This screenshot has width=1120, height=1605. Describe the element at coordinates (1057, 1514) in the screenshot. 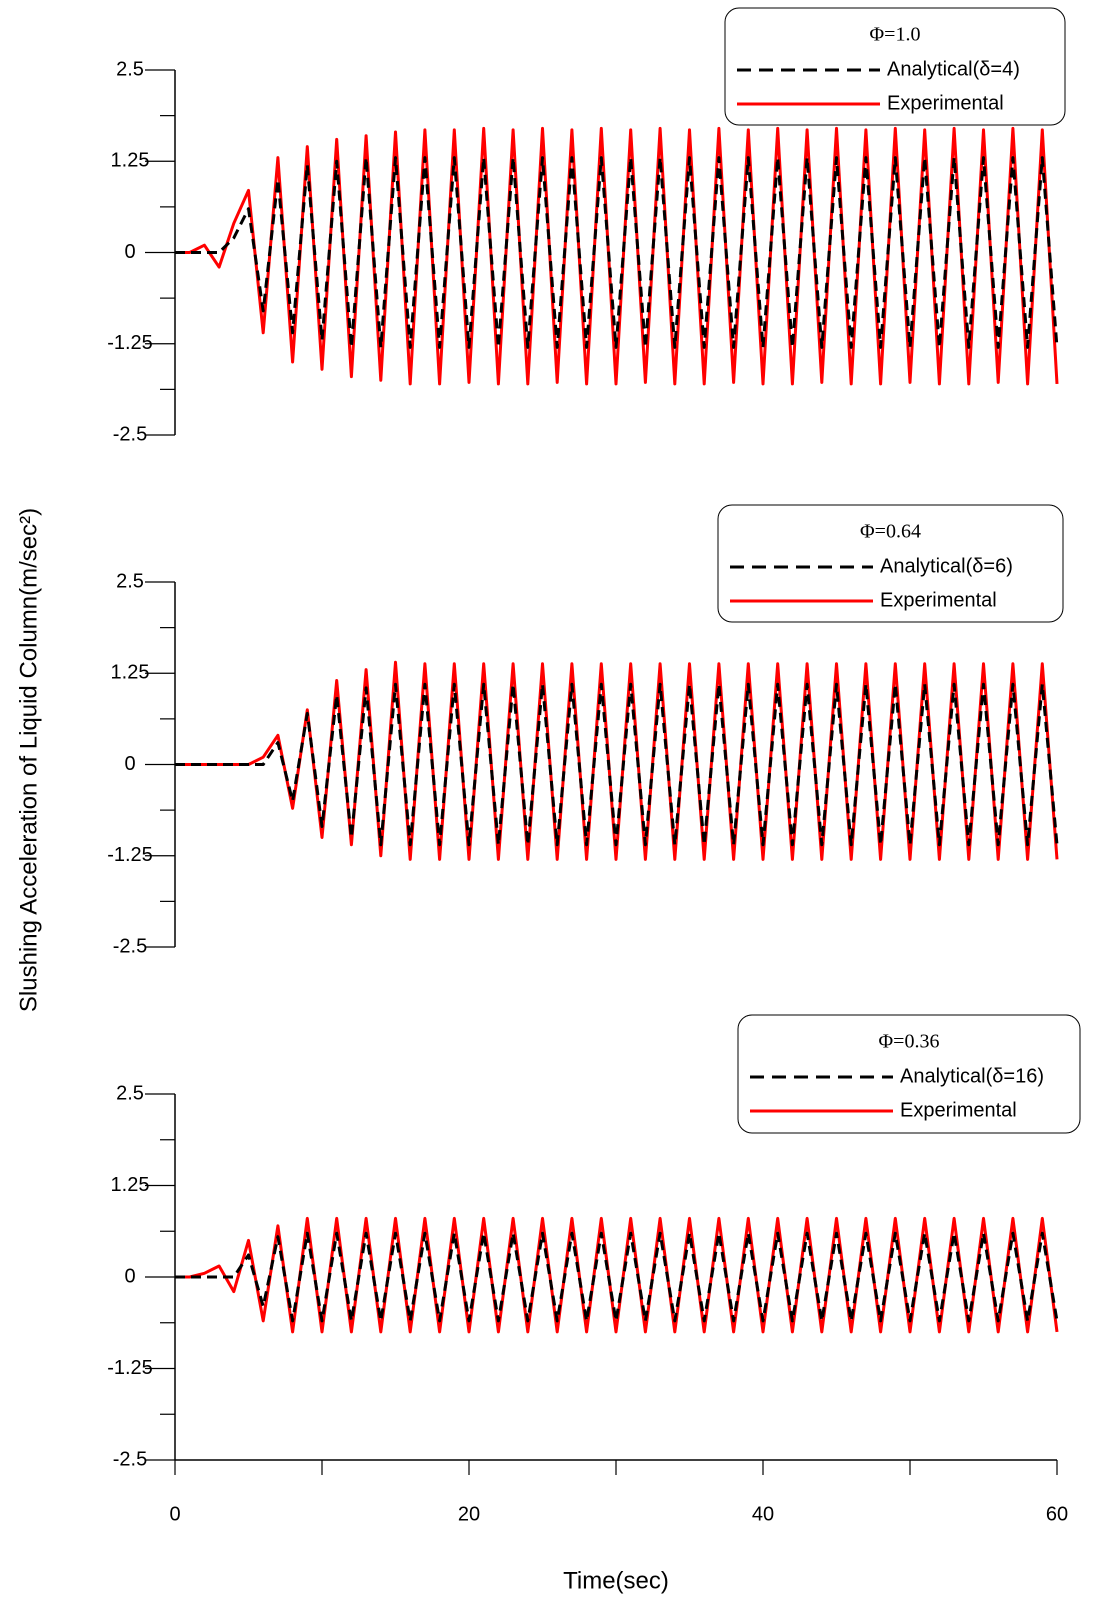

I see `x-tick-label: 60` at that location.